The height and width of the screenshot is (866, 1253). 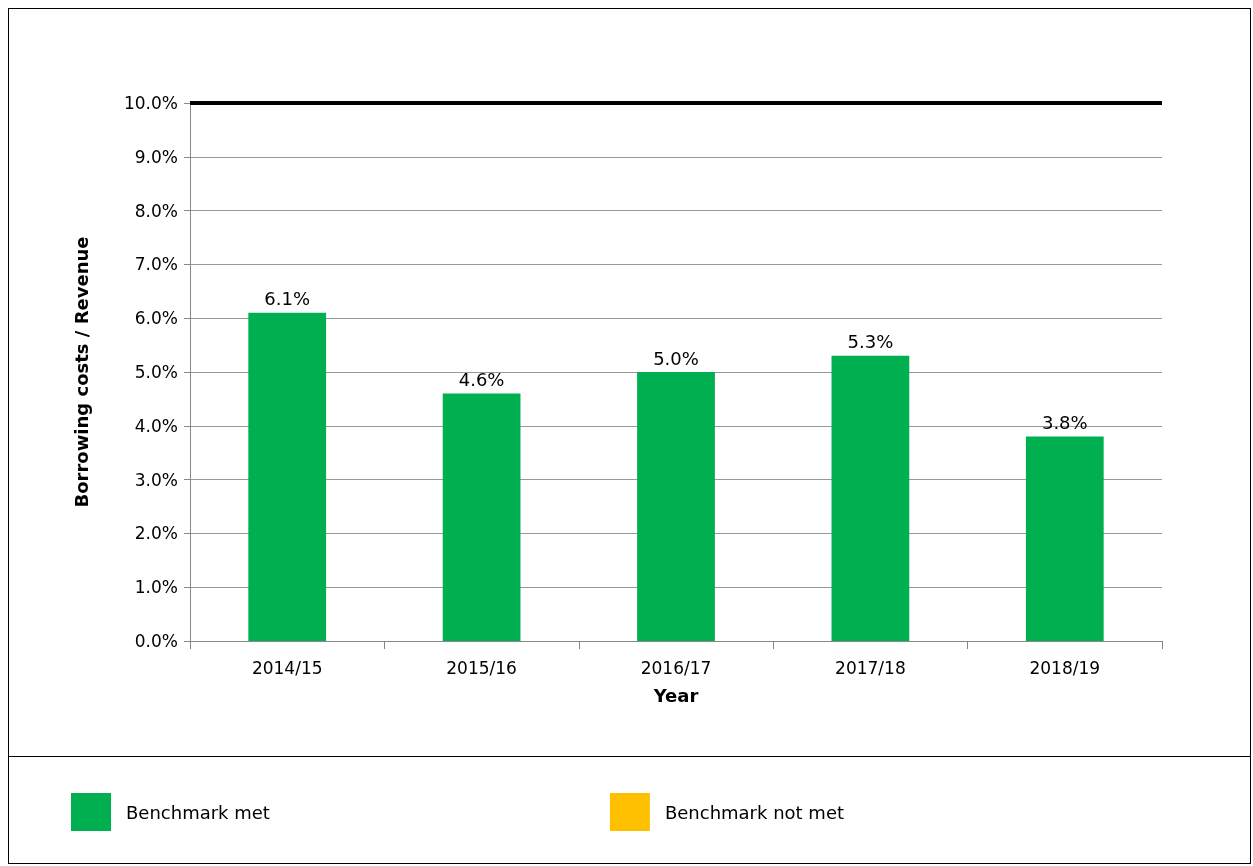 I want to click on data-label: 5.3%, so click(x=870, y=342).